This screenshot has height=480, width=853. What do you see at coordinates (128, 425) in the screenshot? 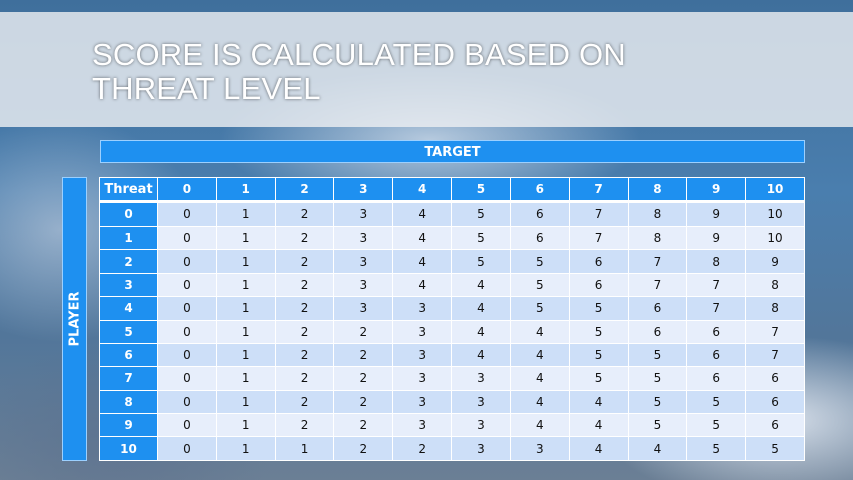
I see `row-header: 9` at bounding box center [128, 425].